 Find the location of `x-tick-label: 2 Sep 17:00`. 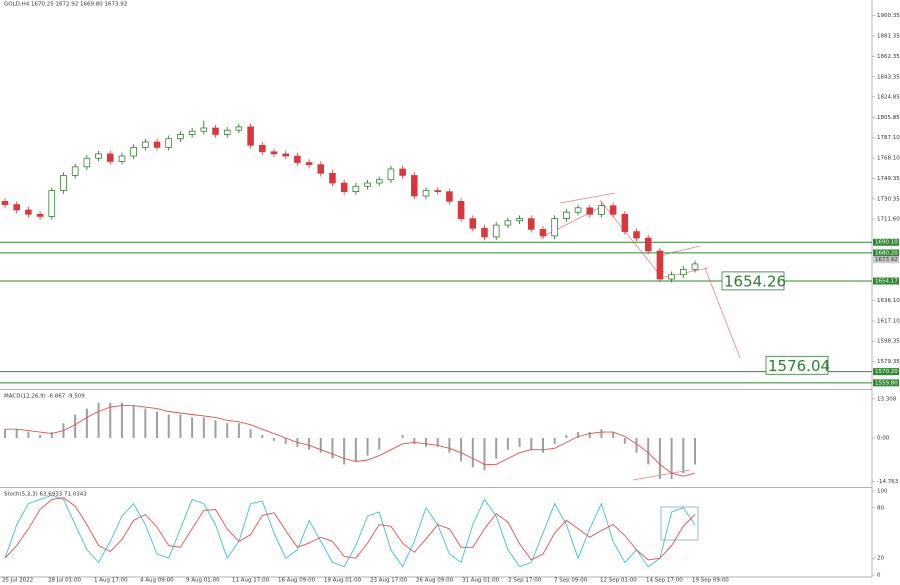

x-tick-label: 2 Sep 17:00 is located at coordinates (525, 581).